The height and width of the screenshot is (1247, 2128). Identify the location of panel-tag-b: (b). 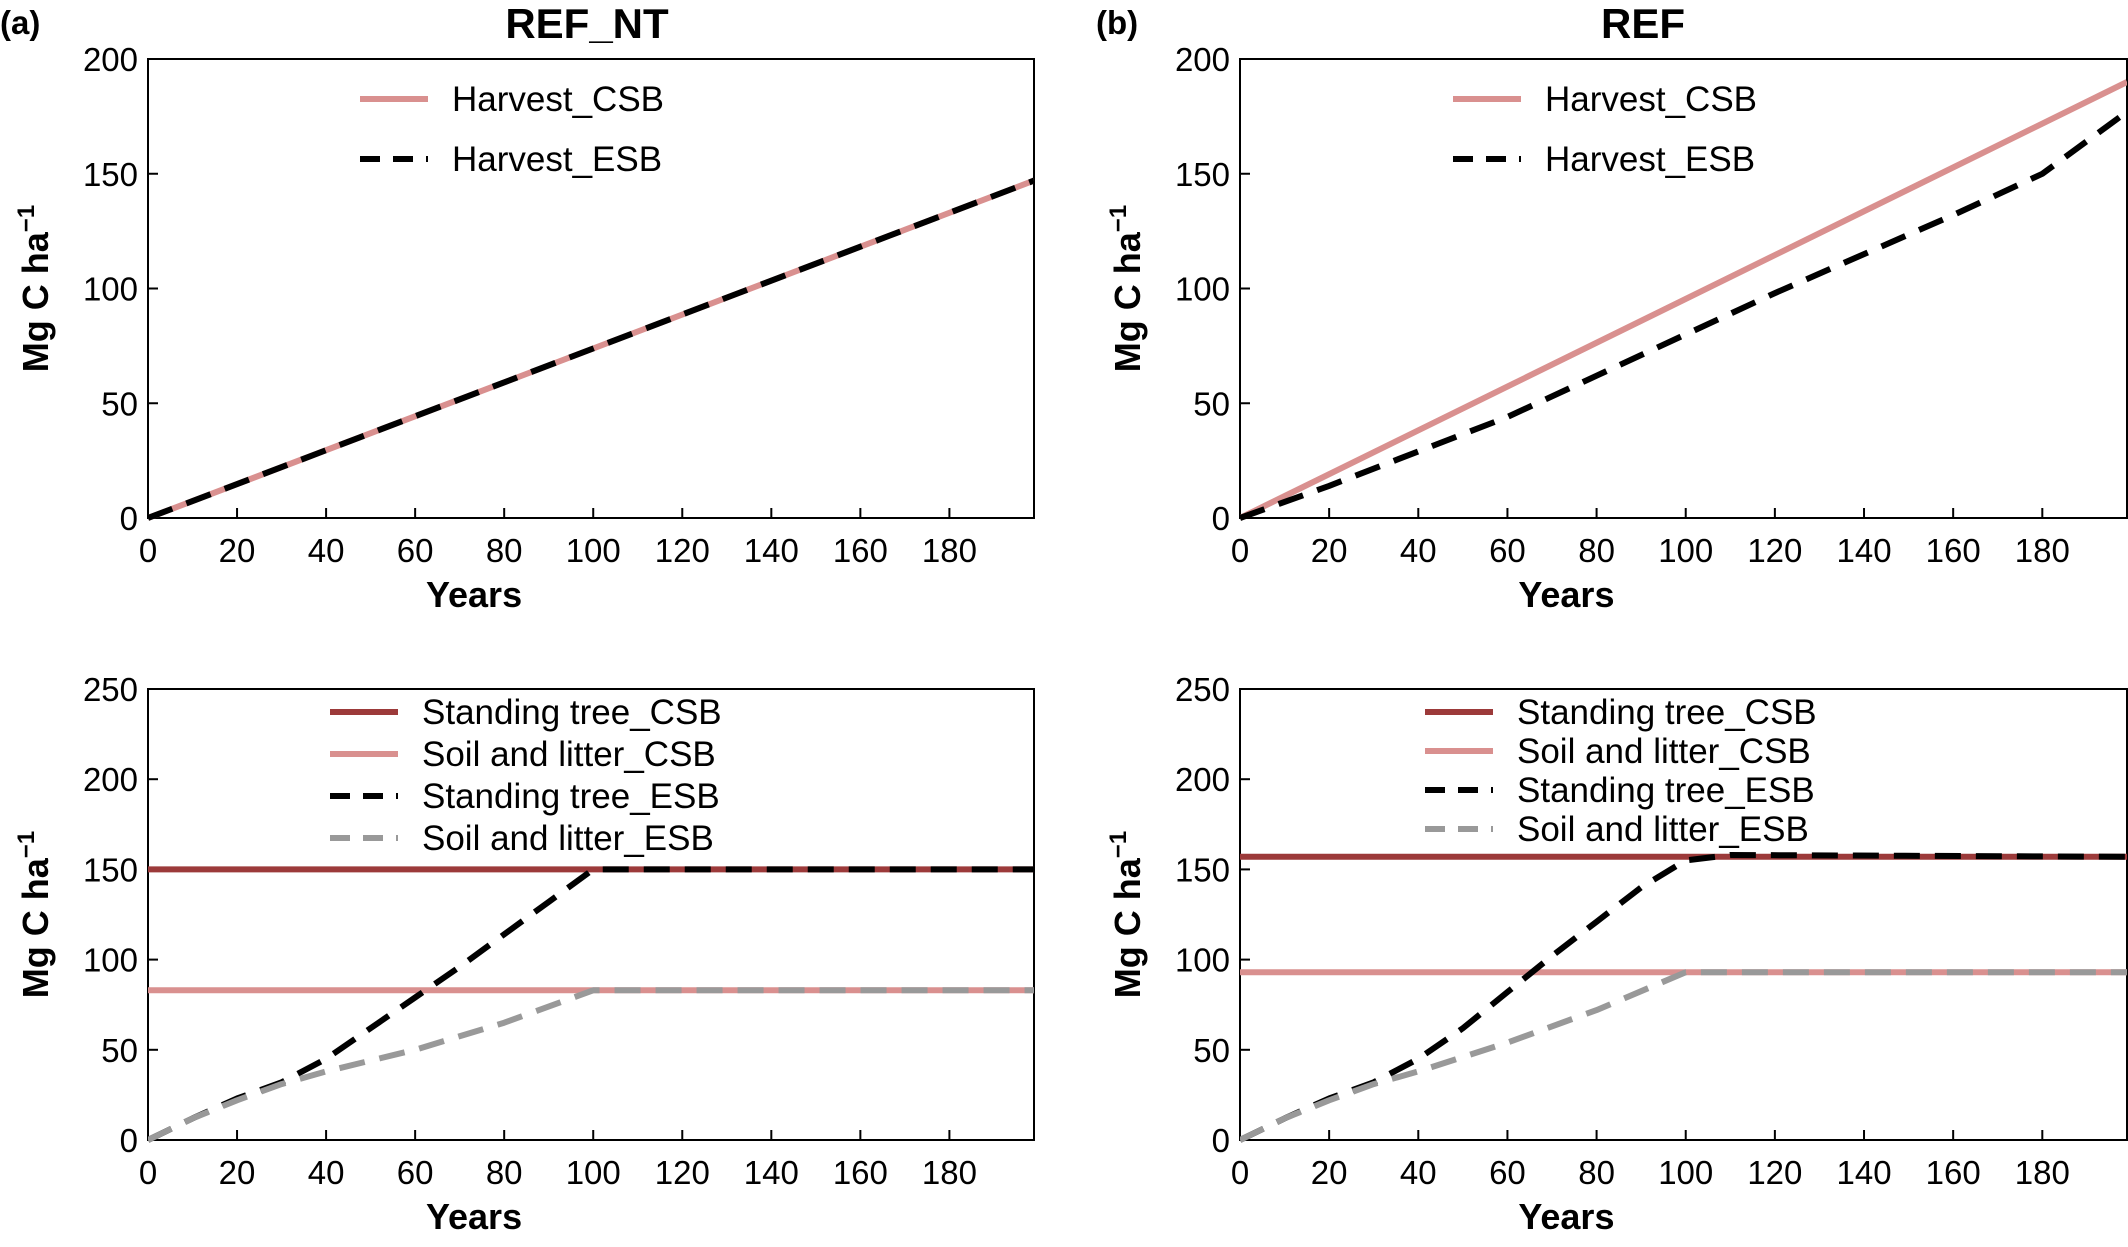
(1117, 22).